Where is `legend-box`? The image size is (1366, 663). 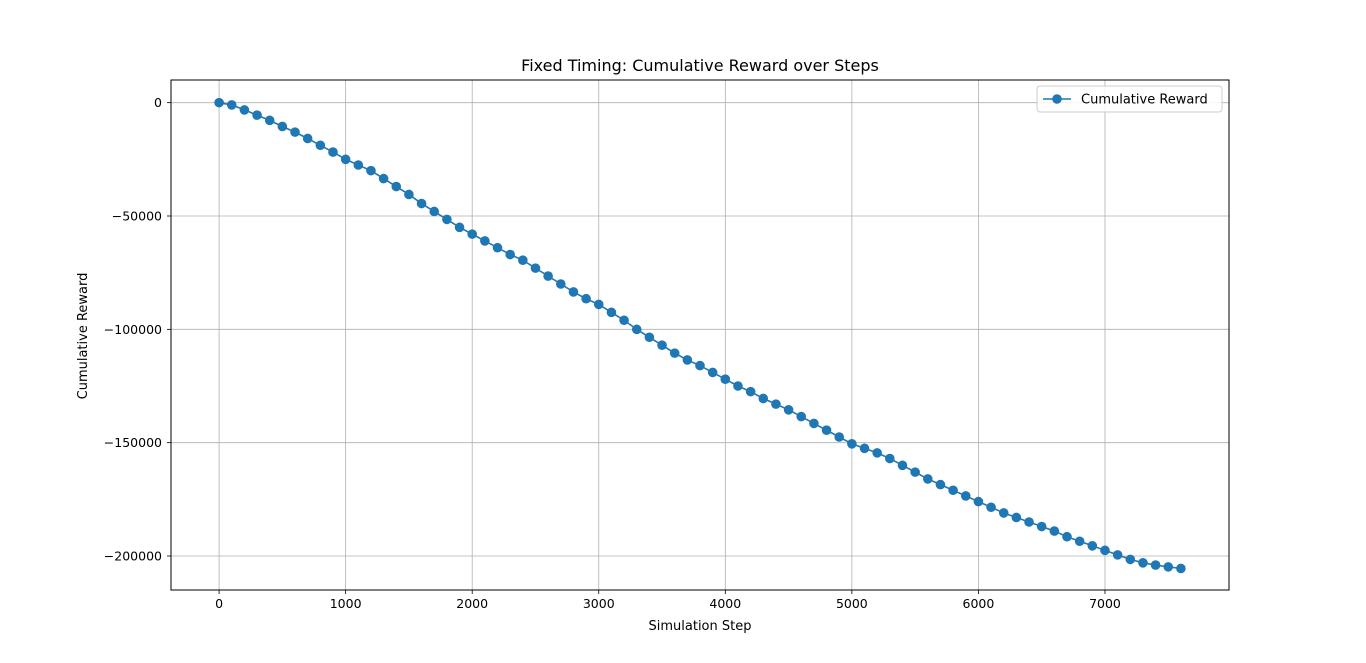
legend-box is located at coordinates (1129, 99).